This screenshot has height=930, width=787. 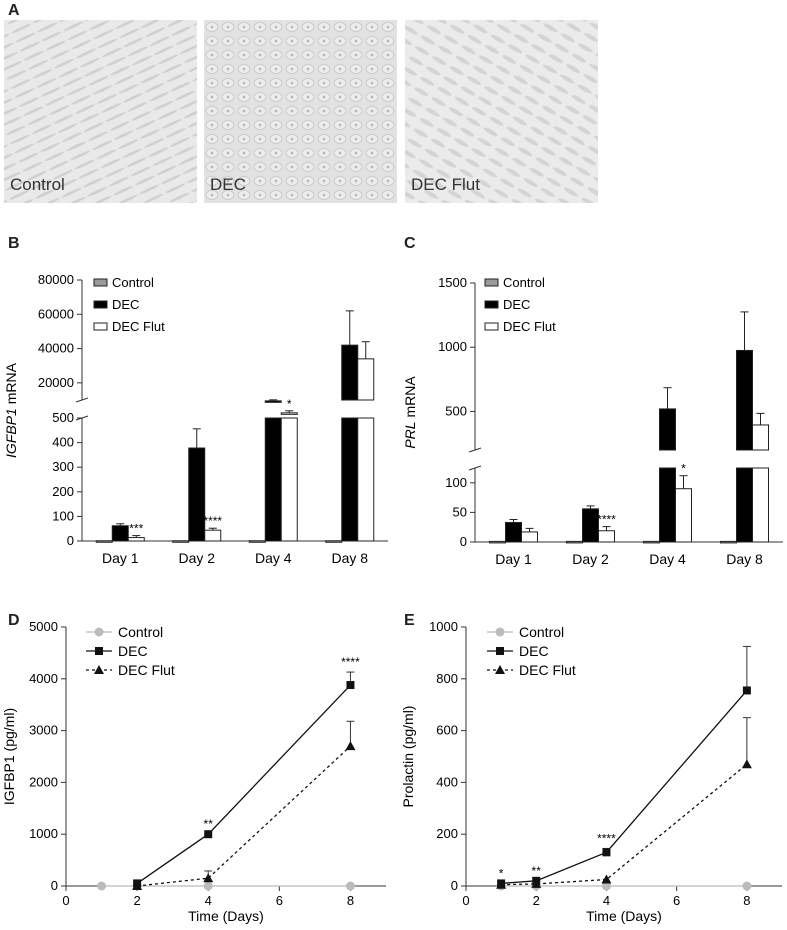 I want to click on x-tick-label: Day 8, so click(x=744, y=559).